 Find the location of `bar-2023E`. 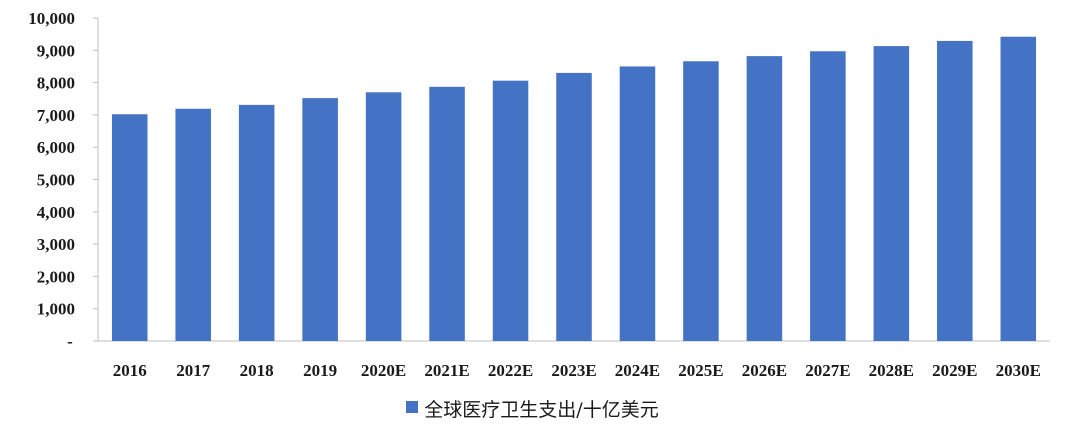

bar-2023E is located at coordinates (574, 206).